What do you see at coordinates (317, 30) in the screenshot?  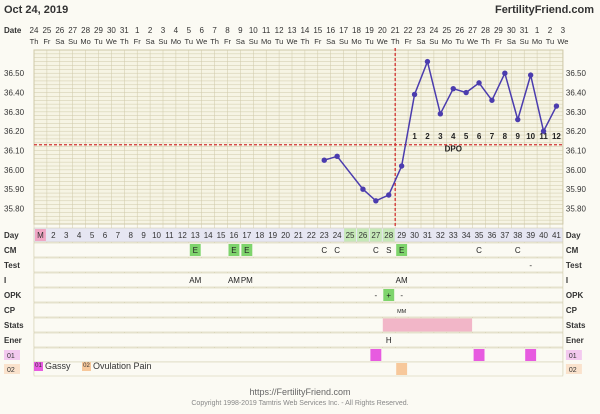 I see `date-label: 15` at bounding box center [317, 30].